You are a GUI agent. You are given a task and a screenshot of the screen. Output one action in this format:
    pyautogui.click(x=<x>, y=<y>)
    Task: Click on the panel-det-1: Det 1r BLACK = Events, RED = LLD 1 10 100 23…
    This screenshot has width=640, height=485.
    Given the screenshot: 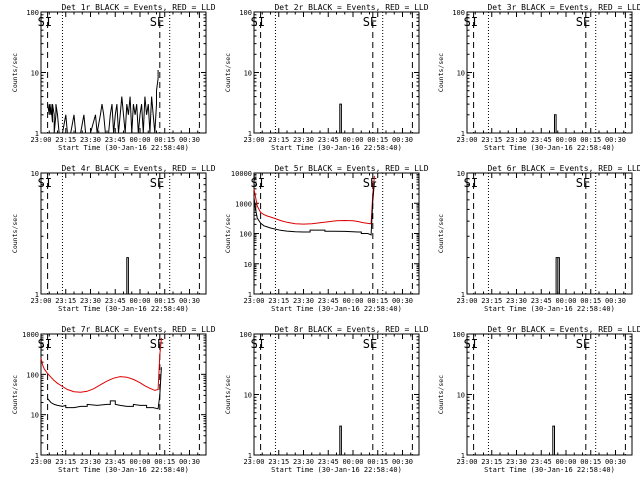 What is the action you would take?
    pyautogui.click(x=113, y=77)
    